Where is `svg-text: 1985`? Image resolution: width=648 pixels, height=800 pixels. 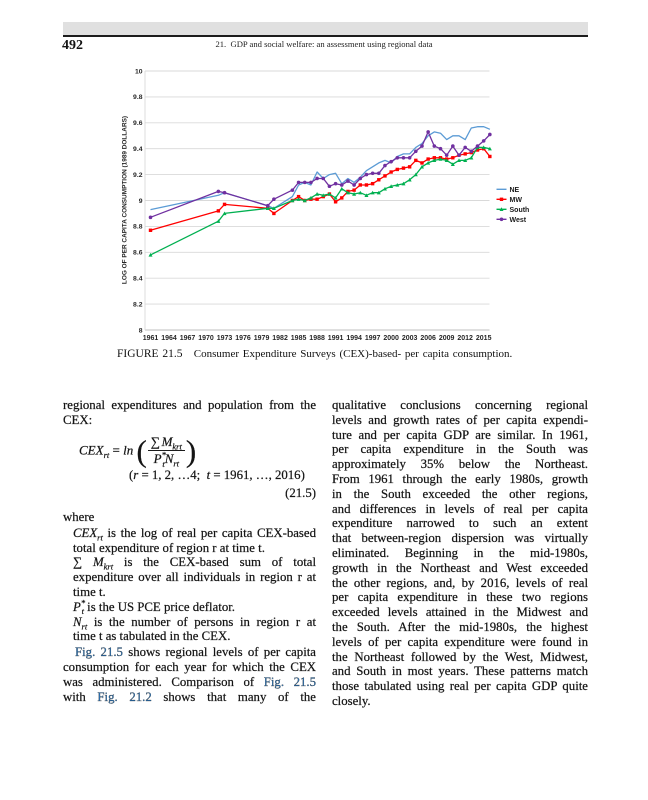 svg-text: 1985 is located at coordinates (299, 338).